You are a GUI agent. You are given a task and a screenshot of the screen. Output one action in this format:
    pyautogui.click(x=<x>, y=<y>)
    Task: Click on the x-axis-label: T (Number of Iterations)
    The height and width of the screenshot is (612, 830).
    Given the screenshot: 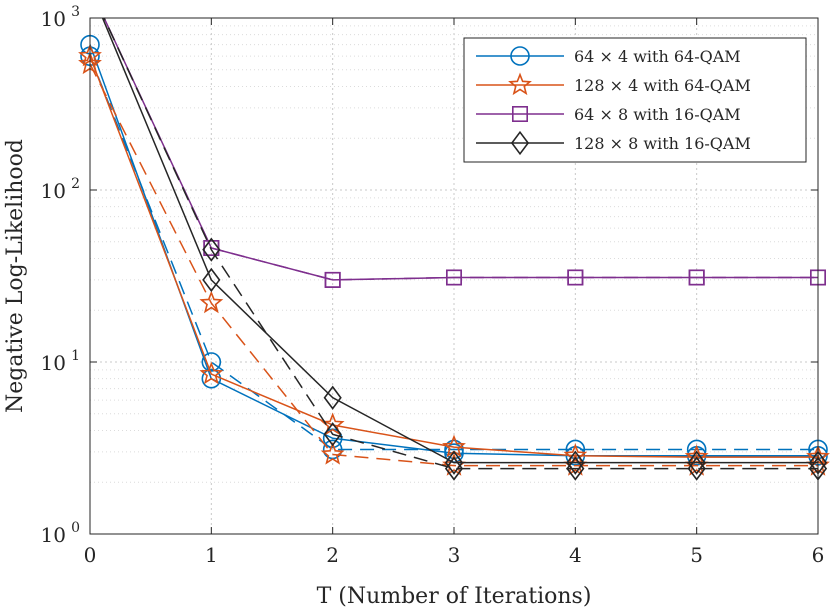 What is the action you would take?
    pyautogui.click(x=454, y=596)
    